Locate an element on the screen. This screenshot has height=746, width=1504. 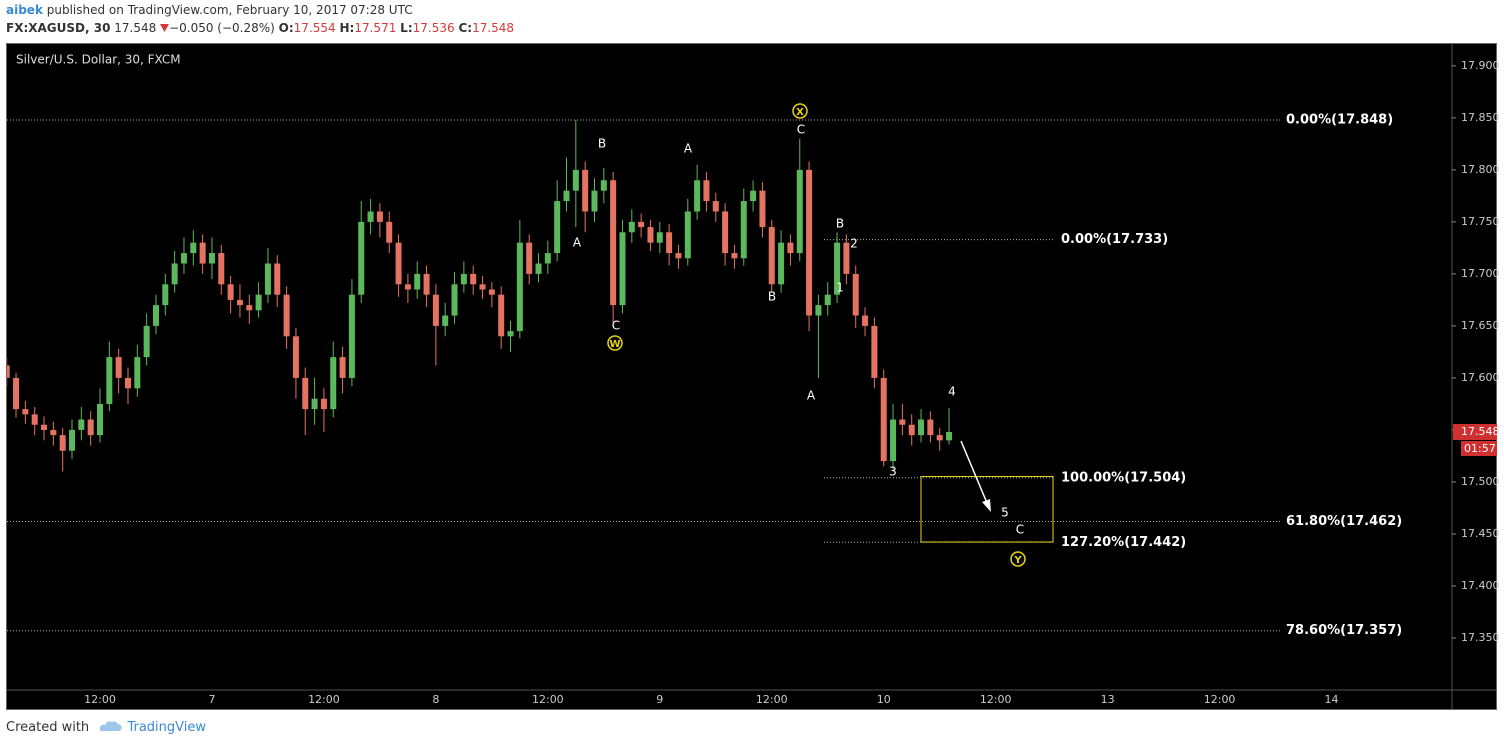
last: 17.548 is located at coordinates (135, 28).